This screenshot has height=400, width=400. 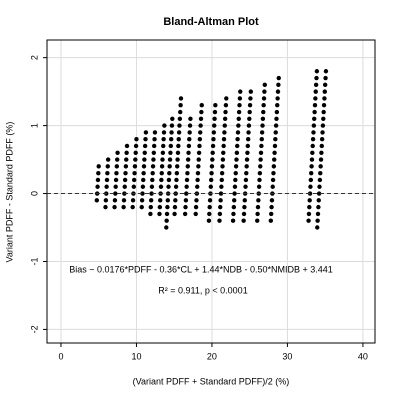 I want to click on x-axis-label: (Variant PDFF + Standard PDFF)/2 (%), so click(x=211, y=381).